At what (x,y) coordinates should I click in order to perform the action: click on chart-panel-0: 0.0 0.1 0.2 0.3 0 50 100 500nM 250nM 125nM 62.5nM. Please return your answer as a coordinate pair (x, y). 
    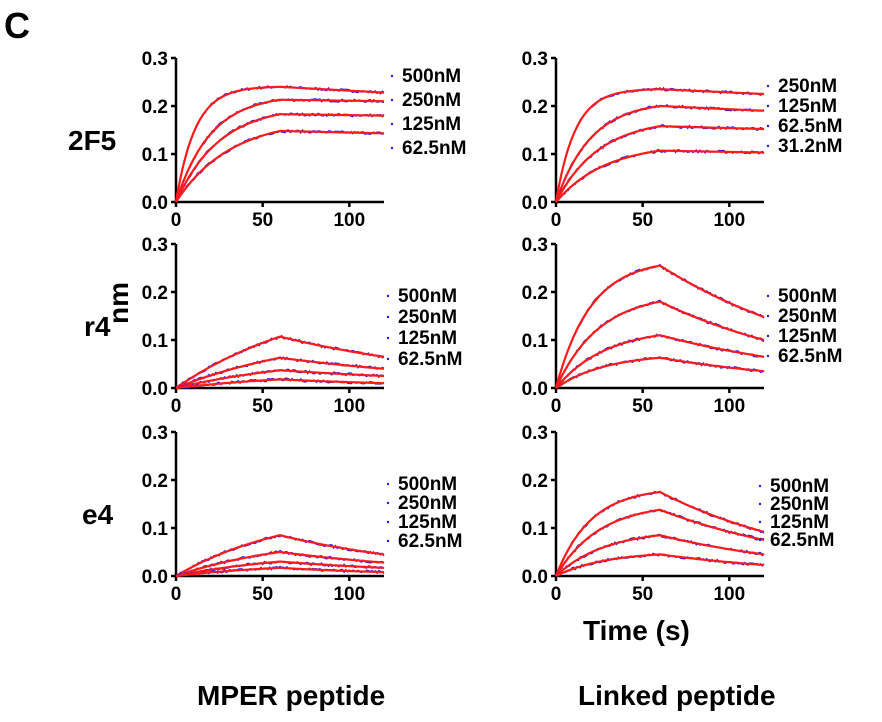
    Looking at the image, I should click on (304, 140).